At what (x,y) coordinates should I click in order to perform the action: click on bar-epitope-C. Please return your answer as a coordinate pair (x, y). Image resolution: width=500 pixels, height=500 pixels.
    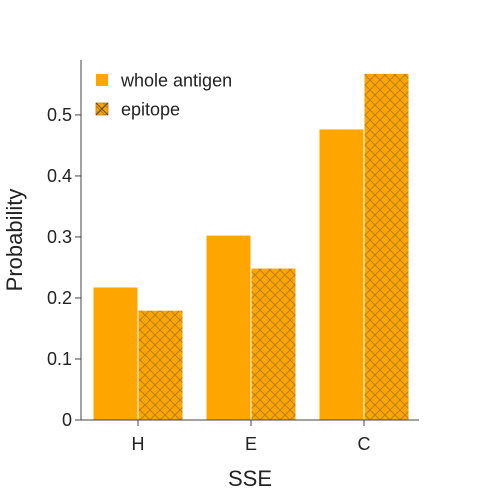
    Looking at the image, I should click on (386, 246).